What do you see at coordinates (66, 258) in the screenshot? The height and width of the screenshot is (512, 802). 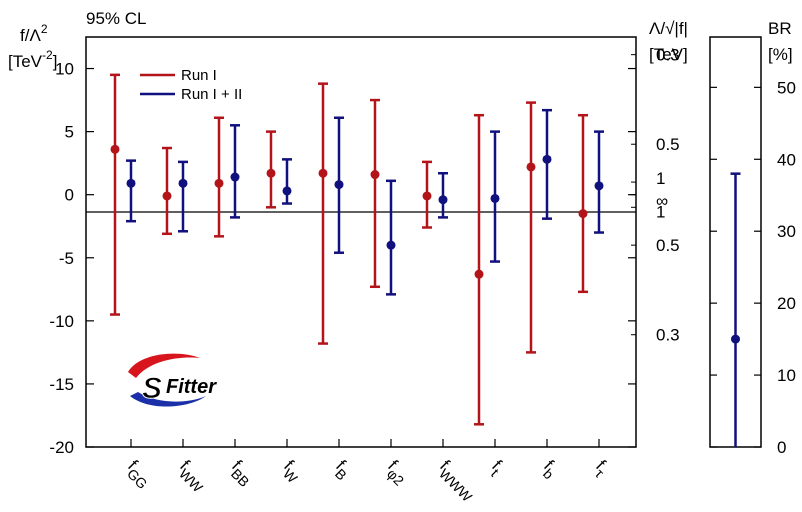 I see `y-tick-label: -5` at bounding box center [66, 258].